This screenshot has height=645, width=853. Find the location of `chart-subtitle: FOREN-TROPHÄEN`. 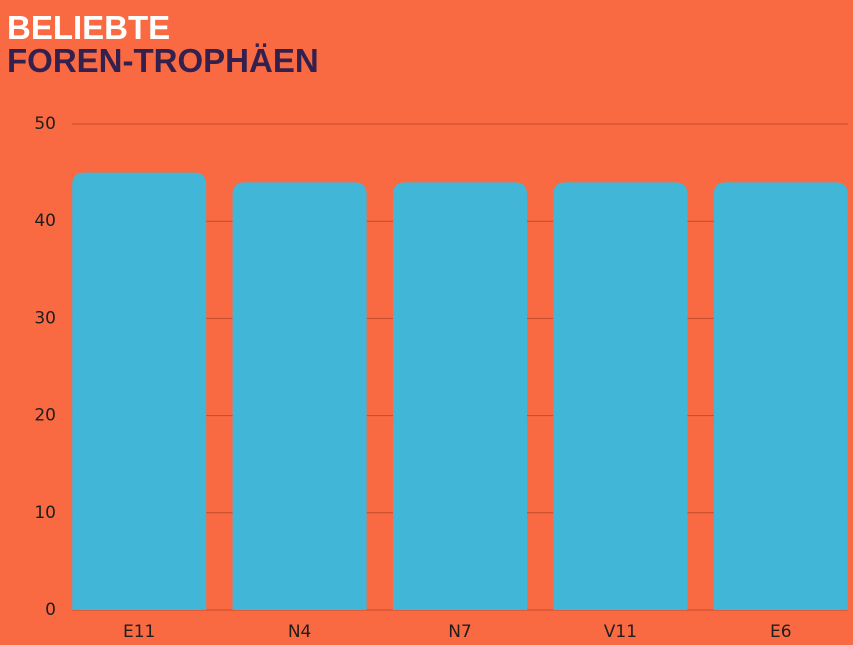

chart-subtitle: FOREN-TROPHÄEN is located at coordinates (163, 60).